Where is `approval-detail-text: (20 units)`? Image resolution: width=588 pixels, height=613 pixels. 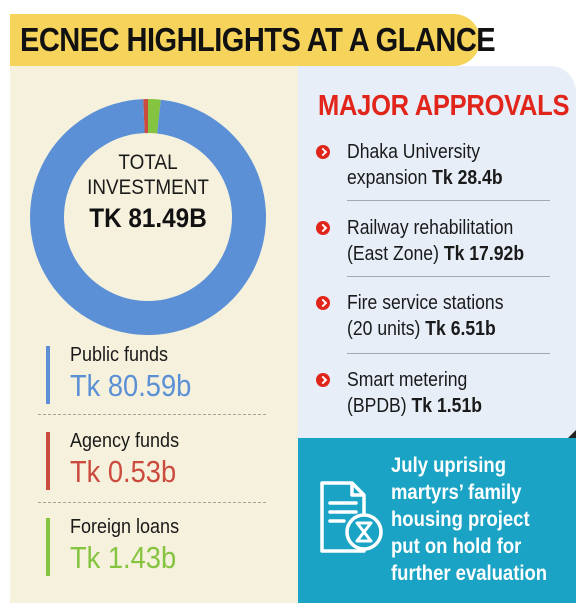 approval-detail-text: (20 units) is located at coordinates (384, 329).